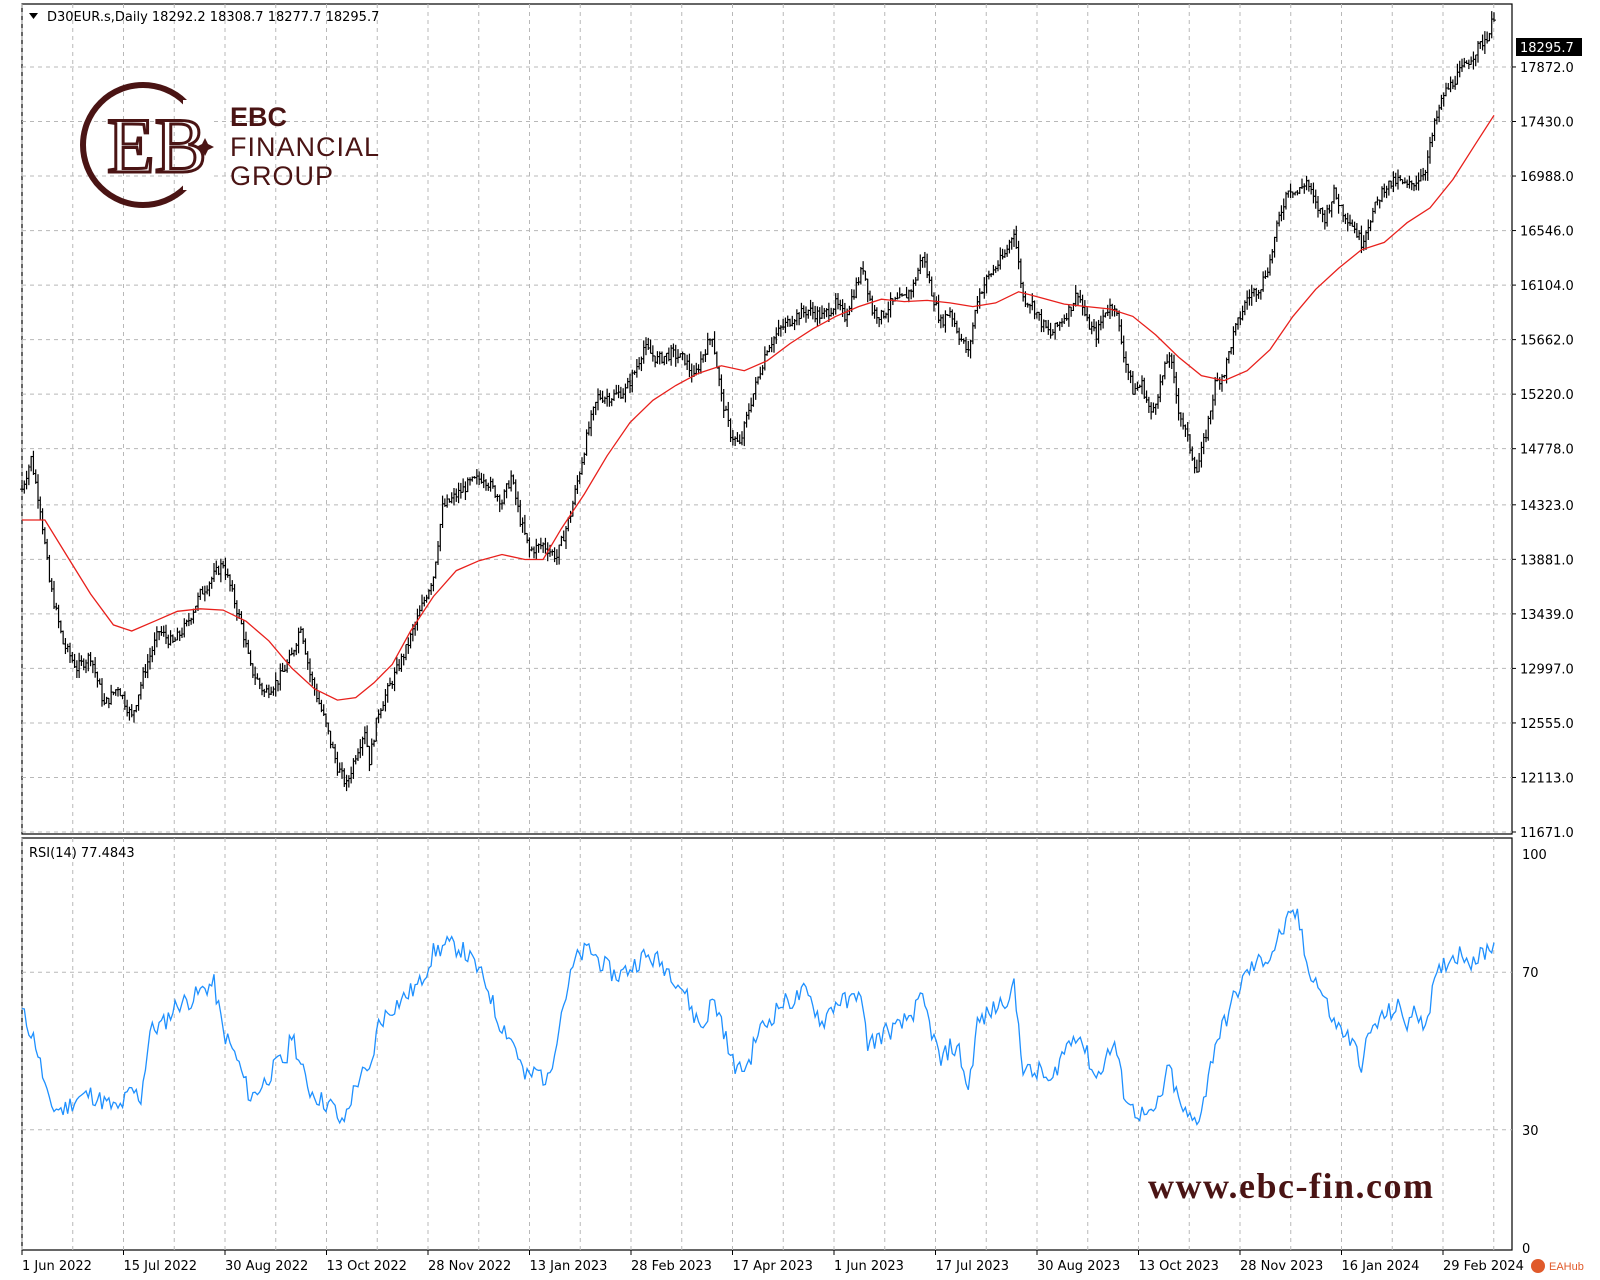  What do you see at coordinates (1078, 1266) in the screenshot?
I see `time-tick-label: 30 Aug 2023` at bounding box center [1078, 1266].